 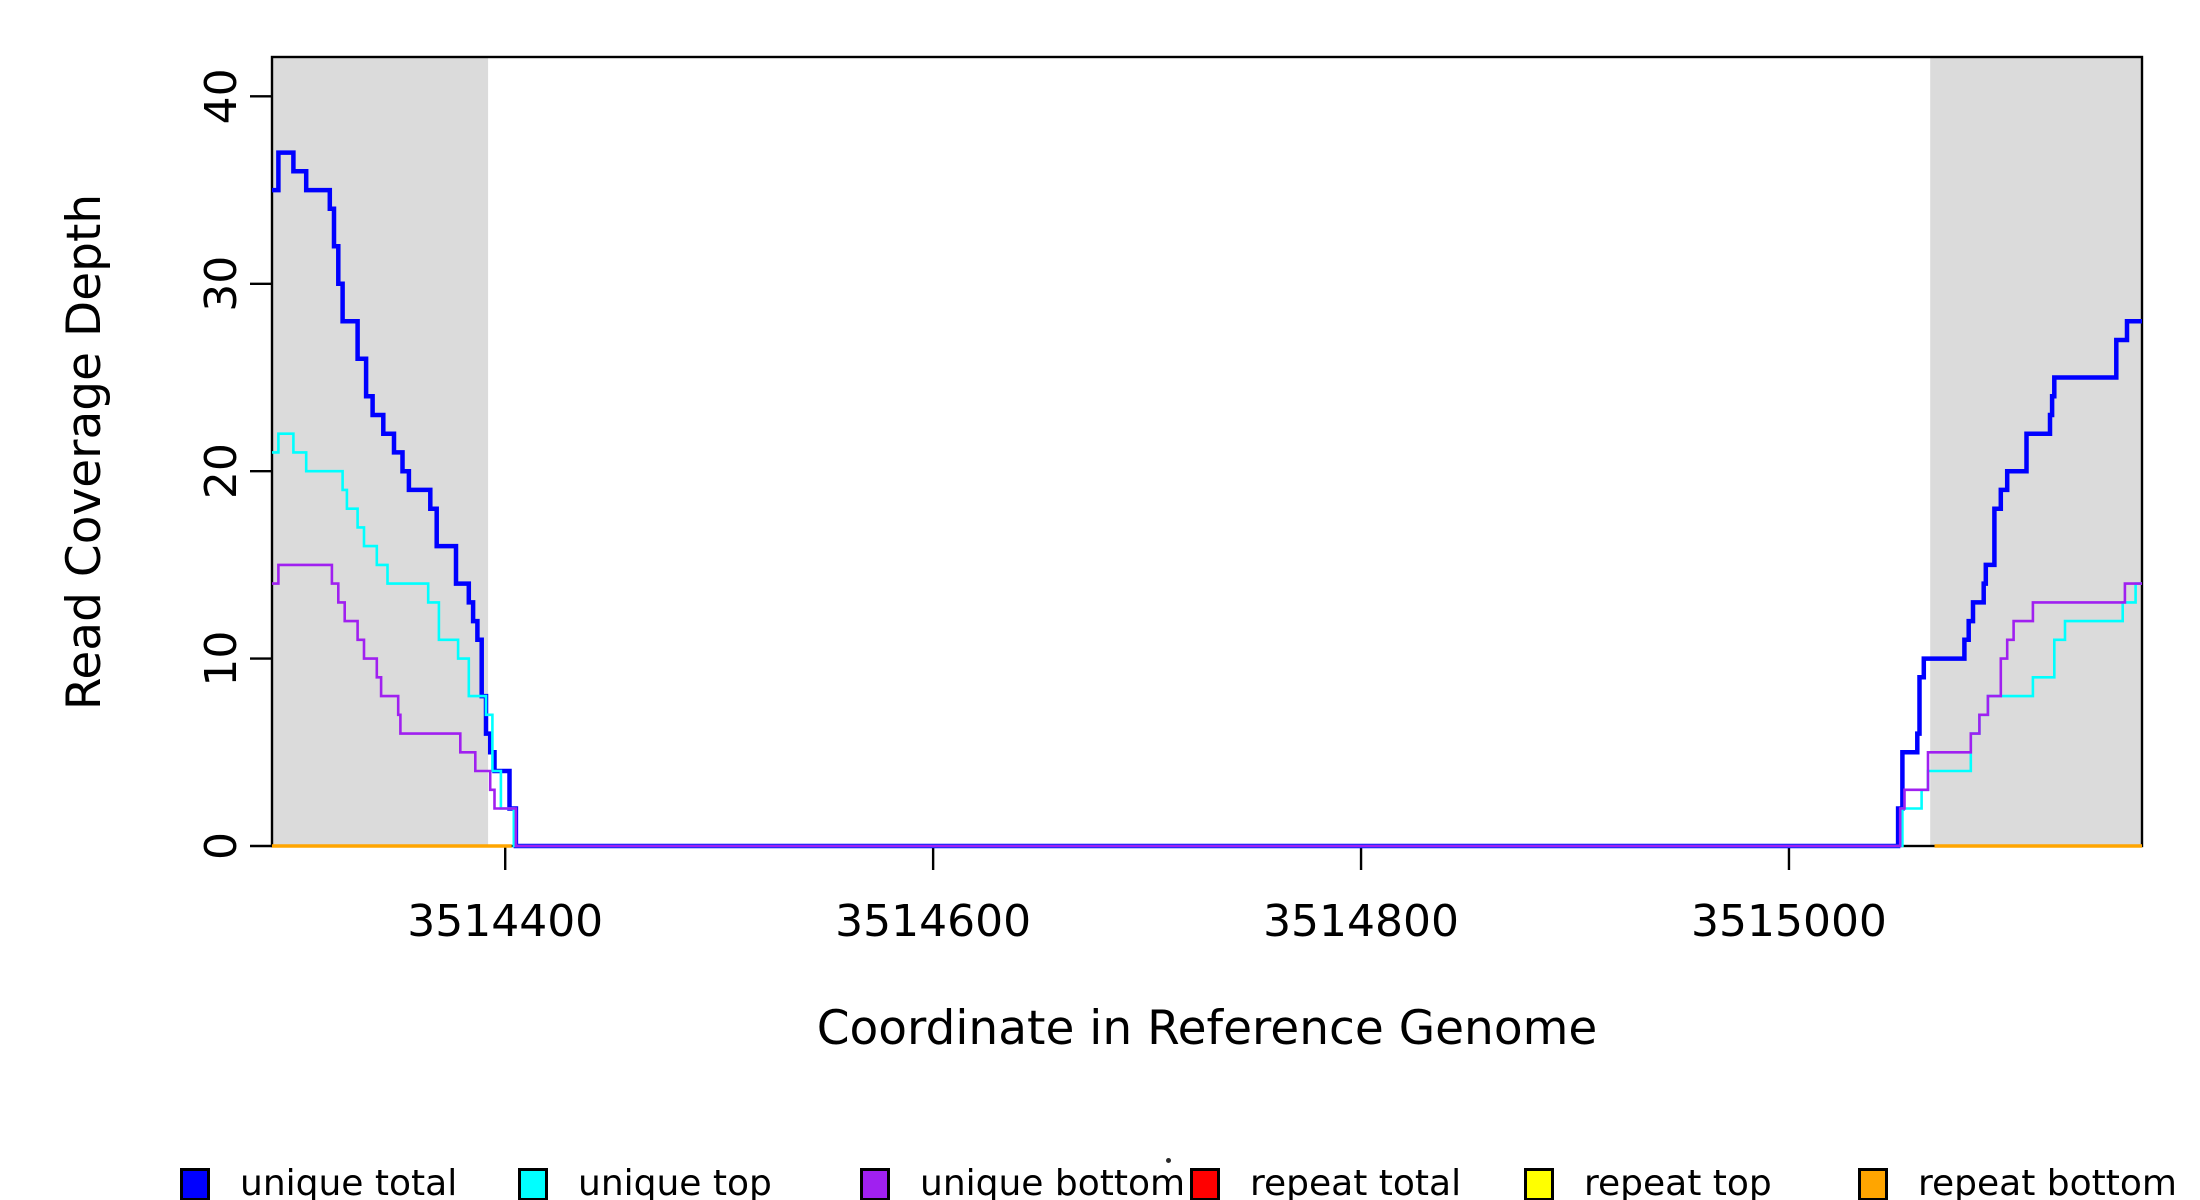 I want to click on x-tick-label: 3515000, so click(x=1789, y=921).